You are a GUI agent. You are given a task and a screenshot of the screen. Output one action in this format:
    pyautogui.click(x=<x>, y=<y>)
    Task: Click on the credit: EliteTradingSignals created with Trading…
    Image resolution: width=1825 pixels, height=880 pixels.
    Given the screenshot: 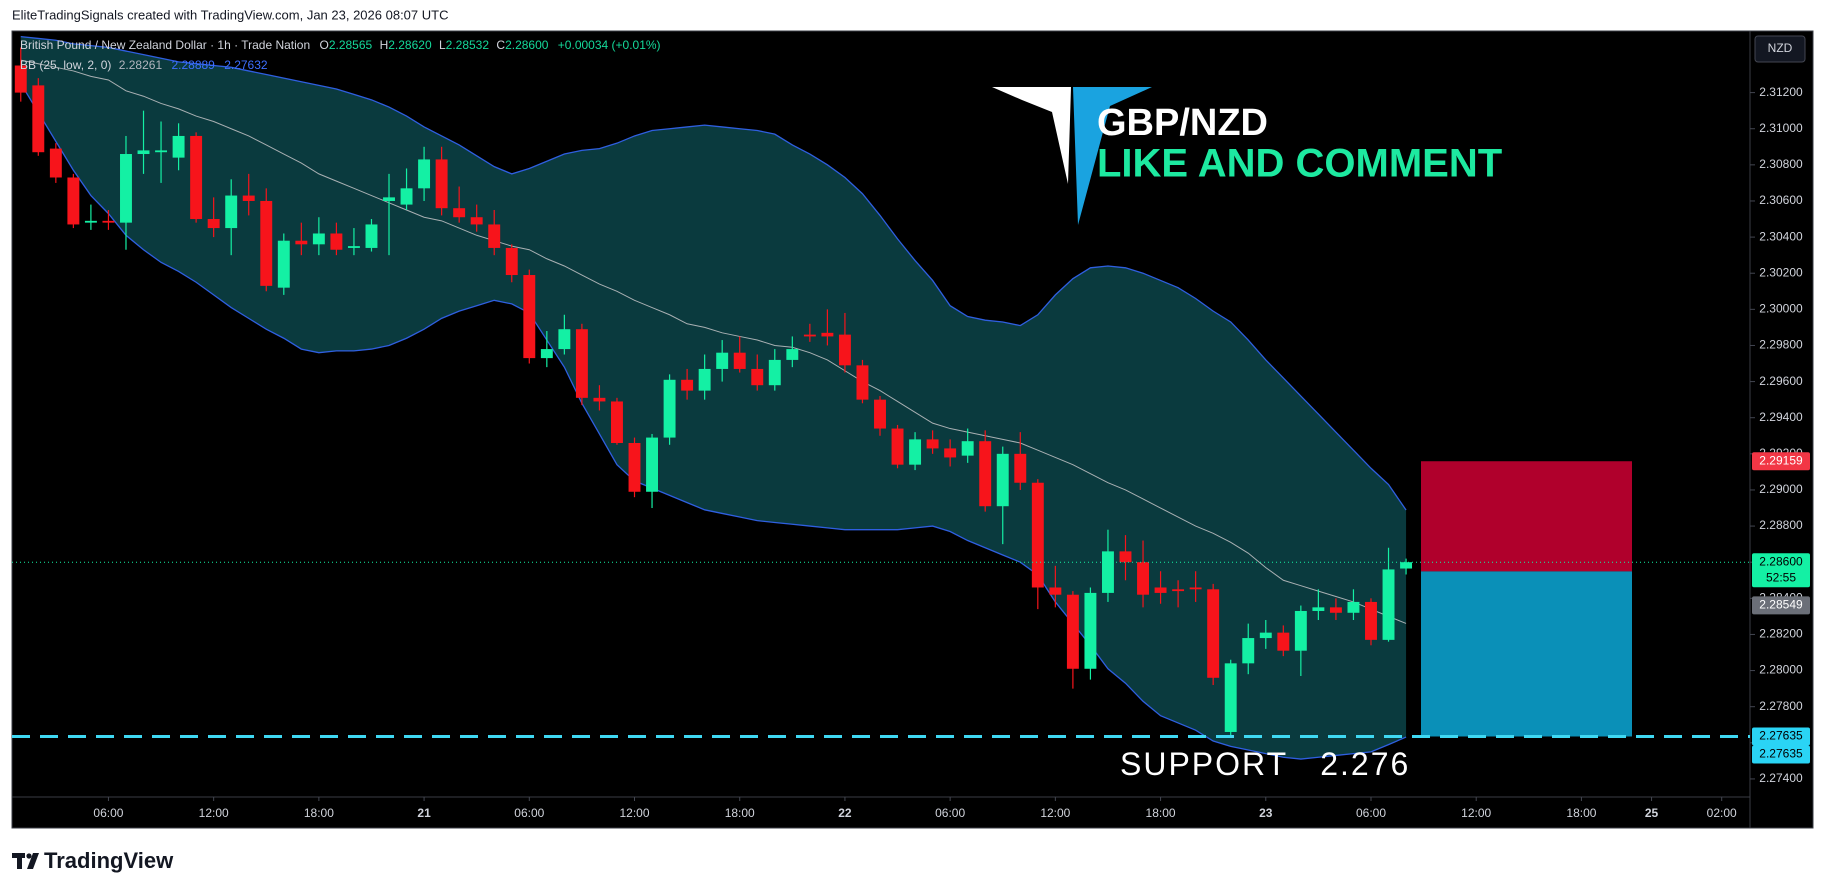 What is the action you would take?
    pyautogui.click(x=230, y=14)
    